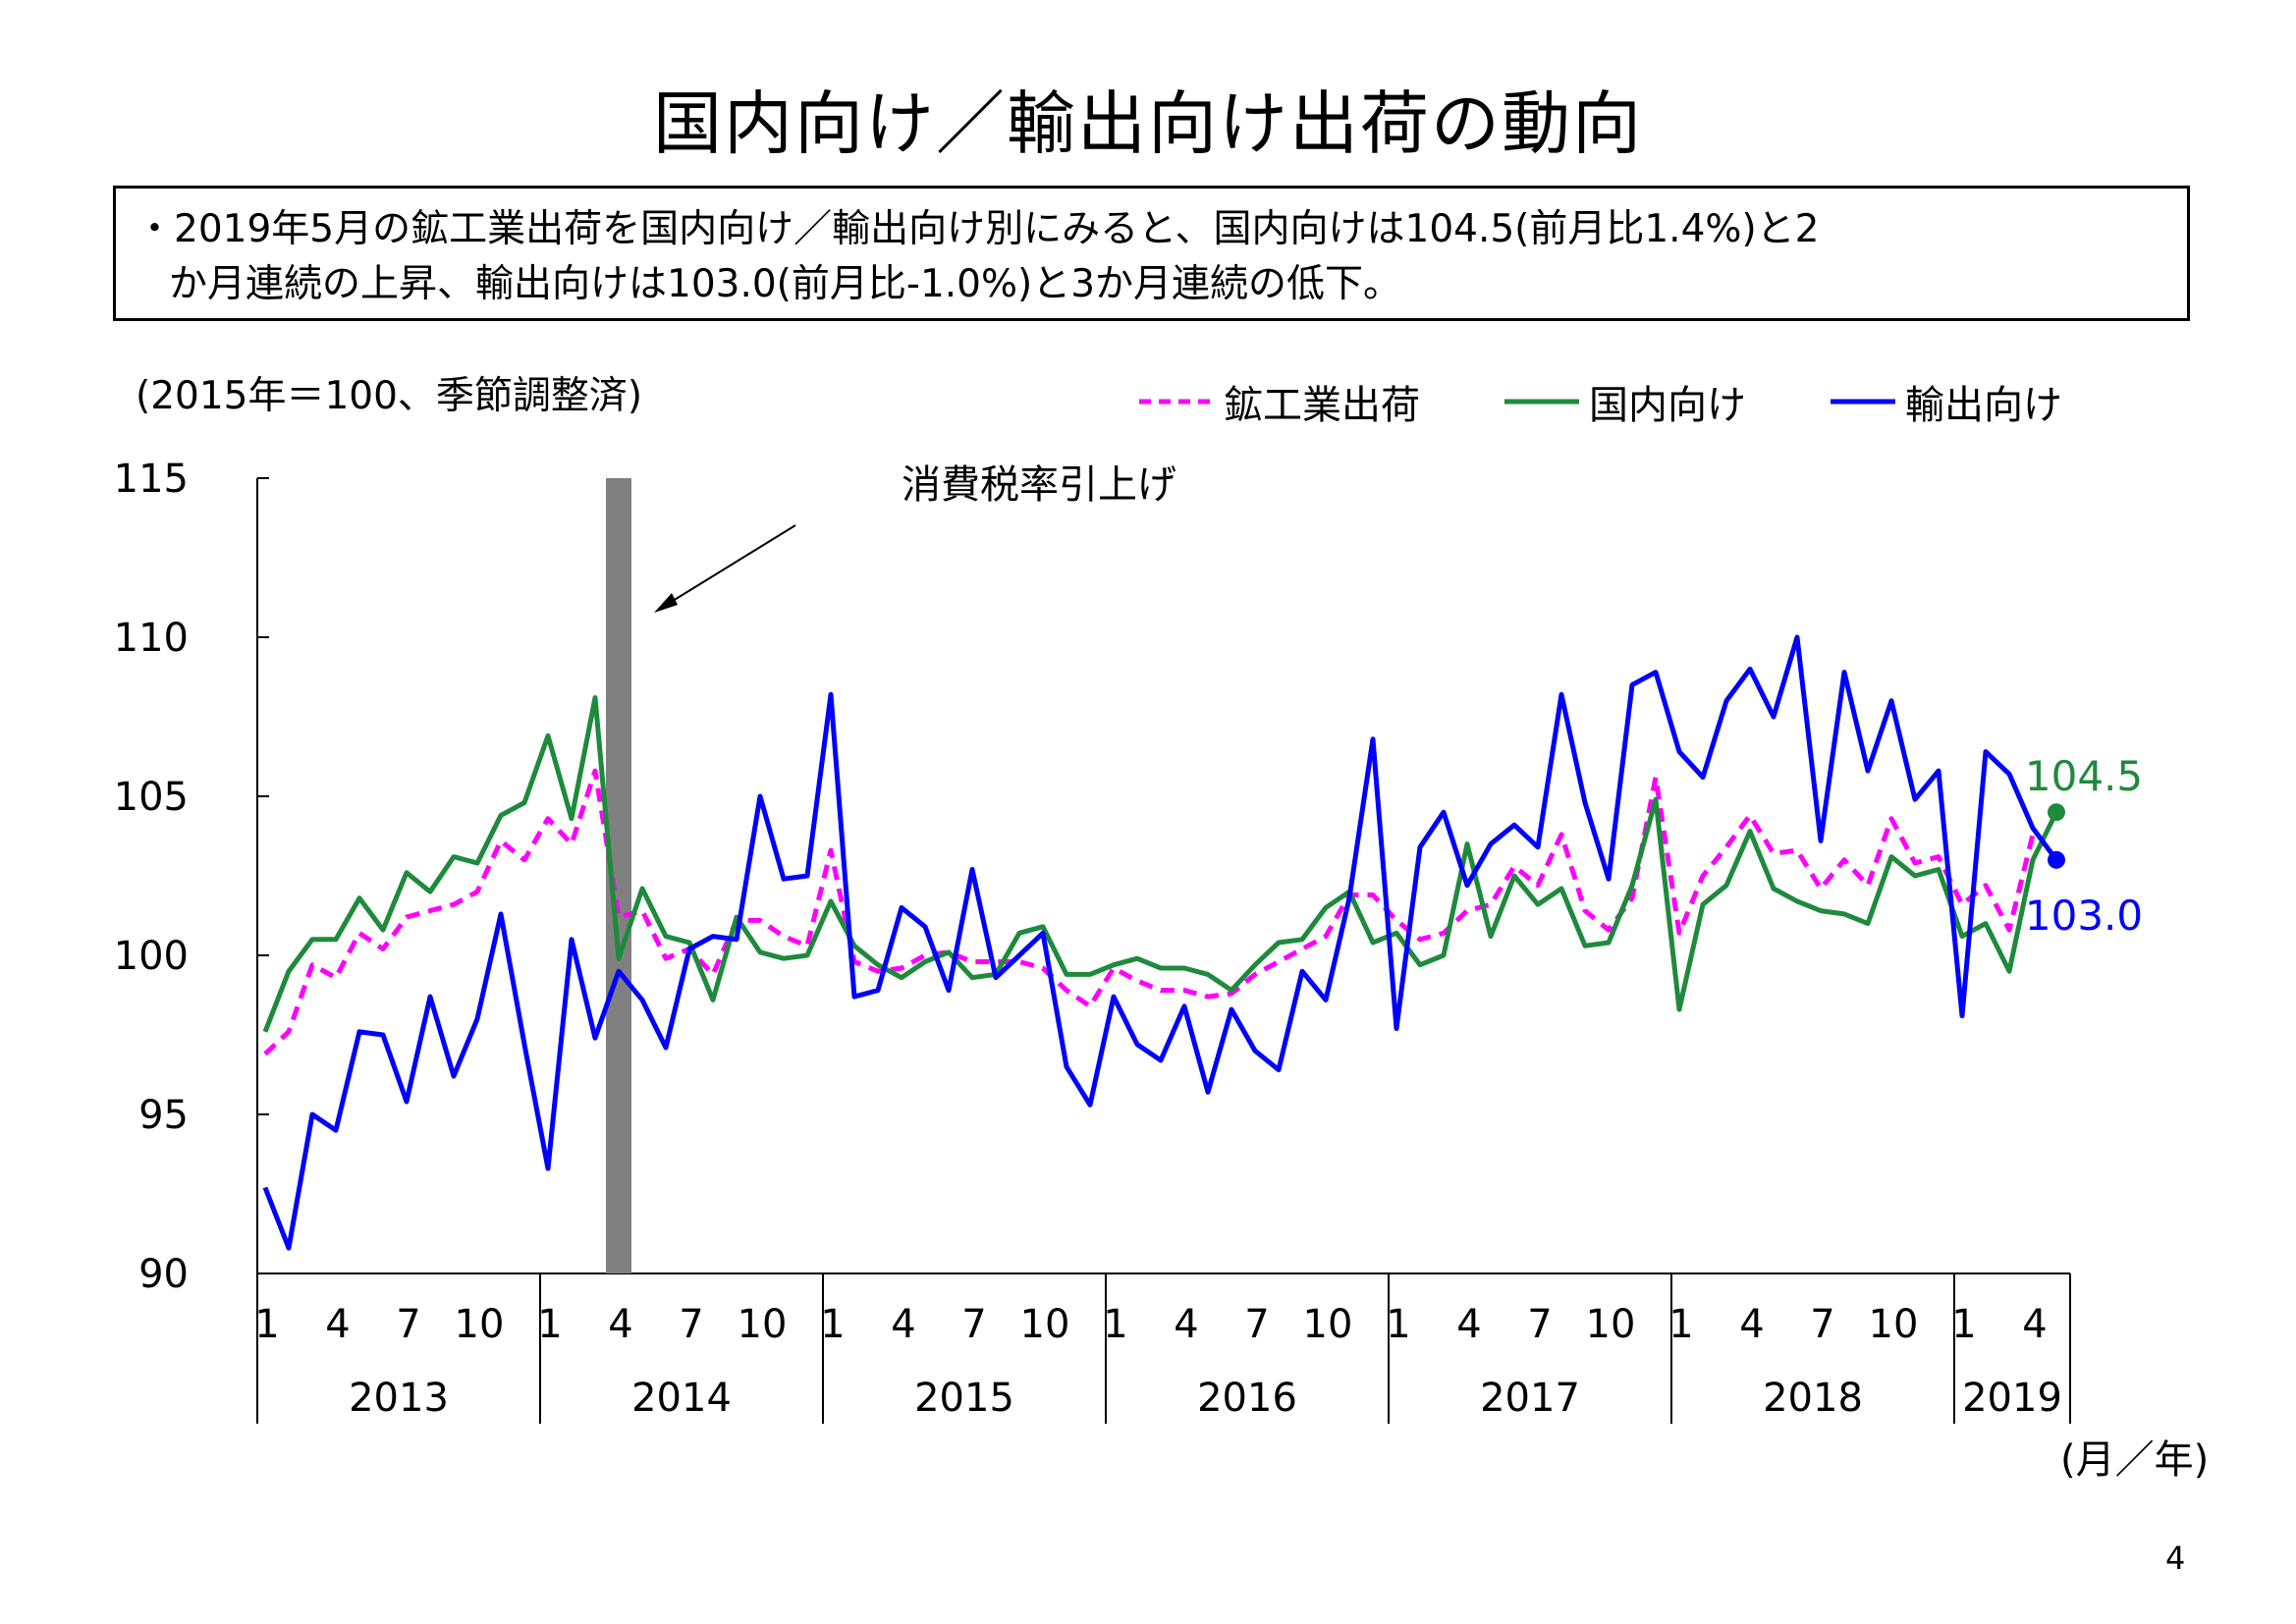 The height and width of the screenshot is (1624, 2296). Describe the element at coordinates (163, 1274) in the screenshot. I see `y-tick-label: 90` at that location.